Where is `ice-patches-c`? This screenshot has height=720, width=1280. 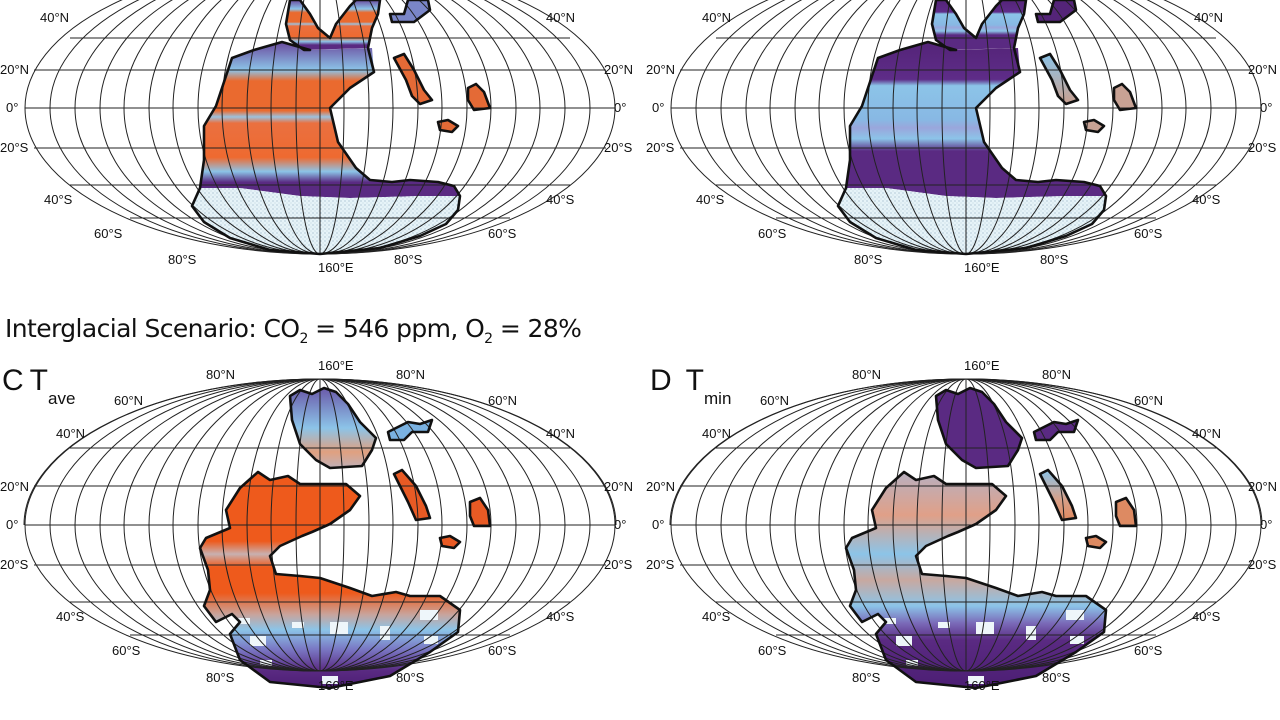
ice-patches-c is located at coordinates (338, 647).